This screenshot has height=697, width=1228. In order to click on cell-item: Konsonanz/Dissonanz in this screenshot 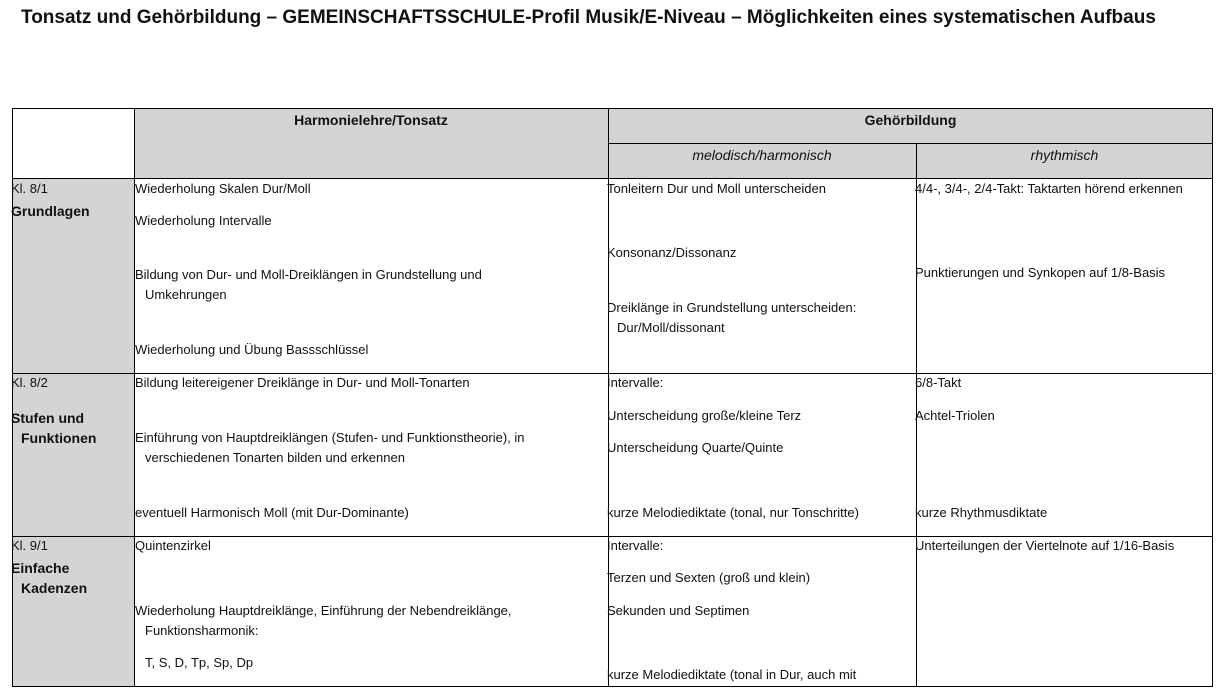, I will do `click(672, 252)`.